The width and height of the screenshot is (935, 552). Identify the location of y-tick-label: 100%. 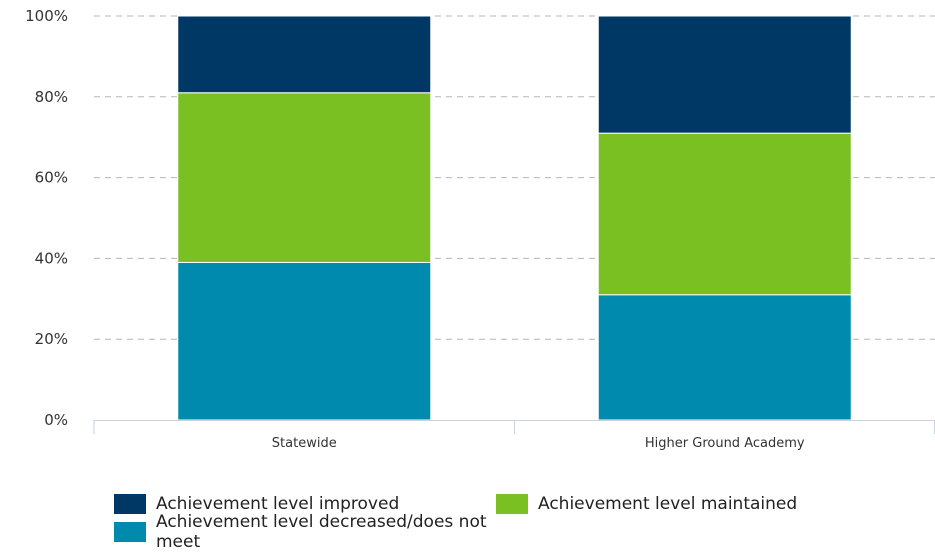
(46, 16).